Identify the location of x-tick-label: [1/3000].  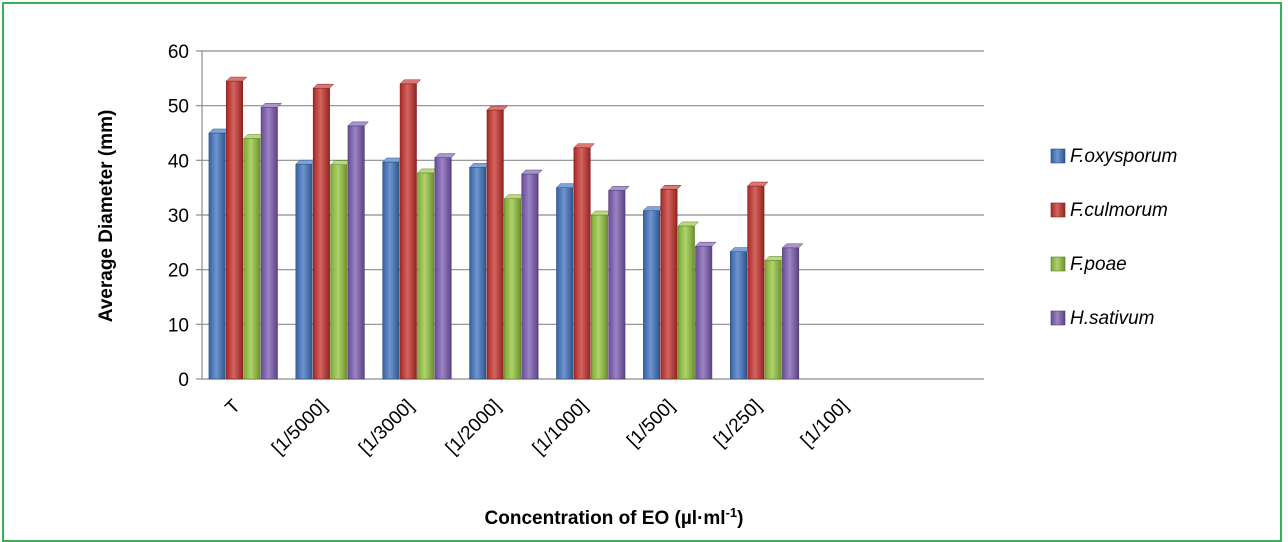
(386, 427).